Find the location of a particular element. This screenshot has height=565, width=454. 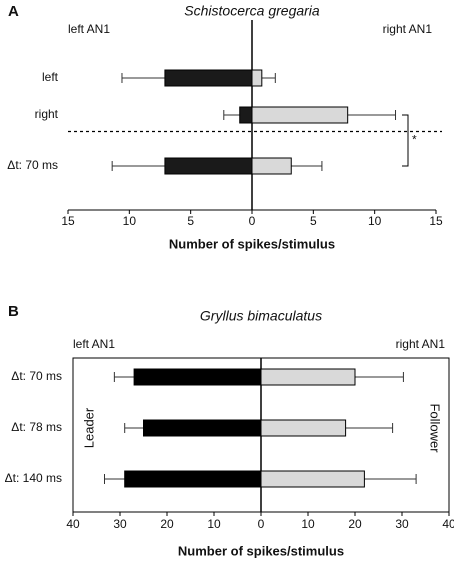

category-label: right is located at coordinates (47, 114).